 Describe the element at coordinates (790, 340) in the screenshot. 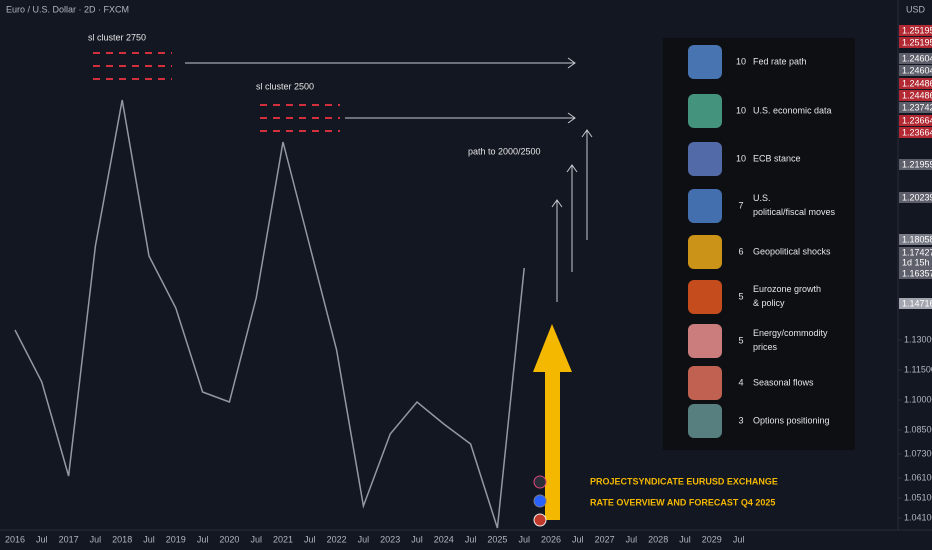

I see `driver-label: Energy/commodity prices` at that location.